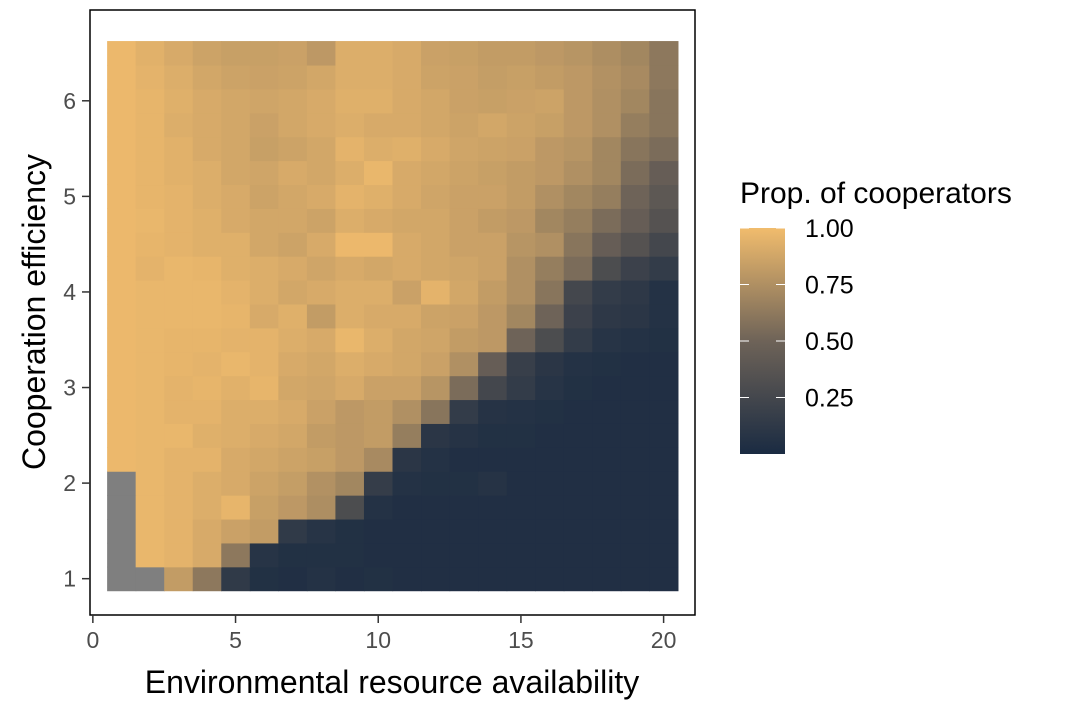 The width and height of the screenshot is (1082, 704). I want to click on legend-tick-label: 0.25, so click(829, 399).